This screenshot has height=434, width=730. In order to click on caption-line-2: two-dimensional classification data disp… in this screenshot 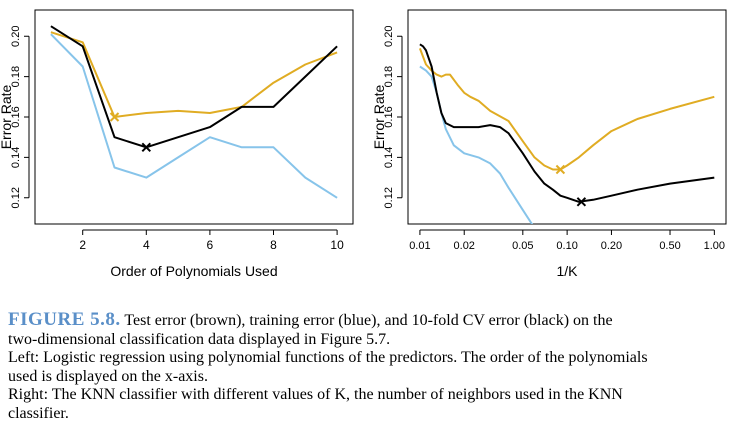, I will do `click(199, 339)`.